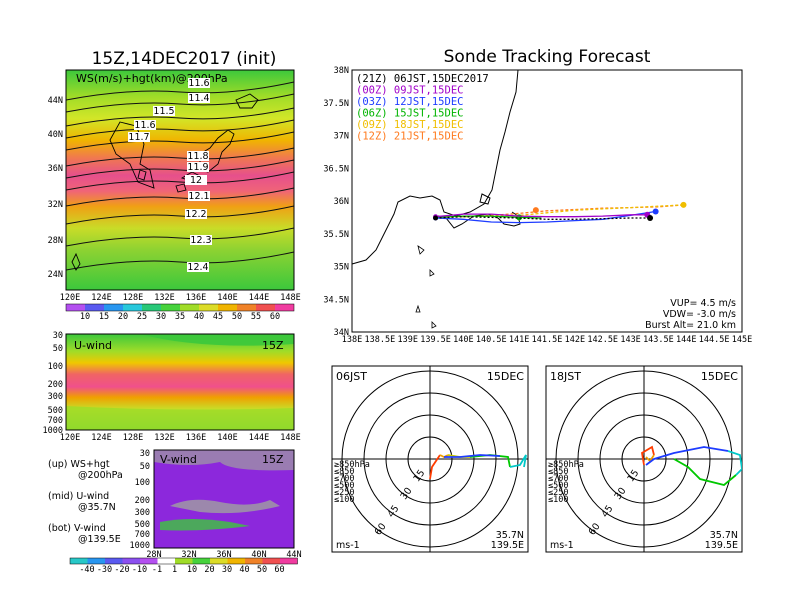  Describe the element at coordinates (227, 438) in the screenshot. I see `u-lon-tick: 140E` at that location.